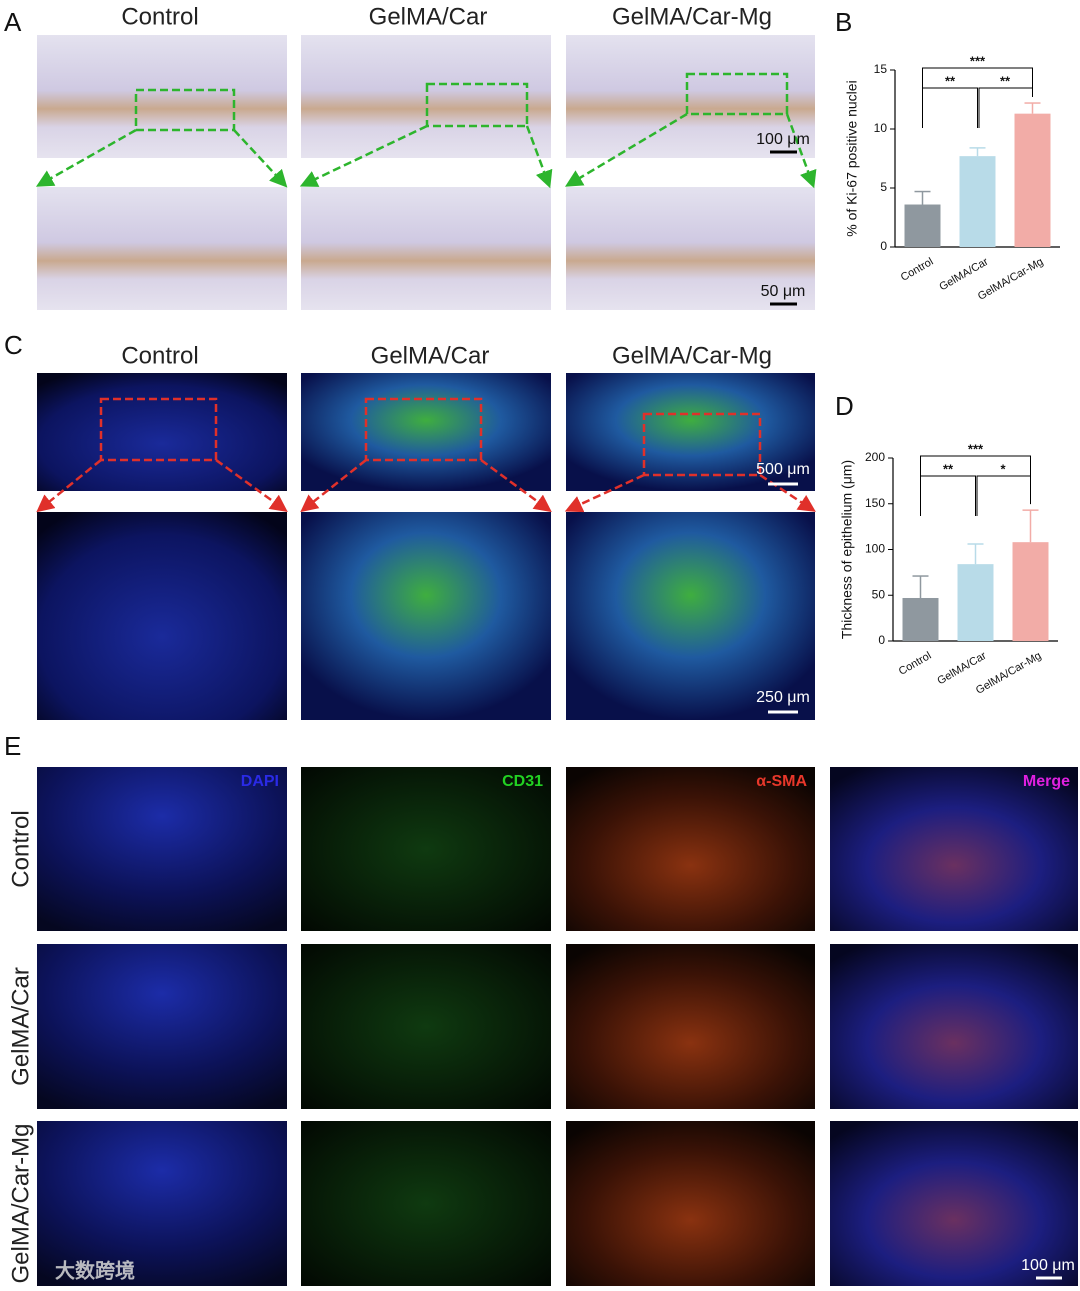  What do you see at coordinates (875, 503) in the screenshot?
I see `y-tick-label: 150` at bounding box center [875, 503].